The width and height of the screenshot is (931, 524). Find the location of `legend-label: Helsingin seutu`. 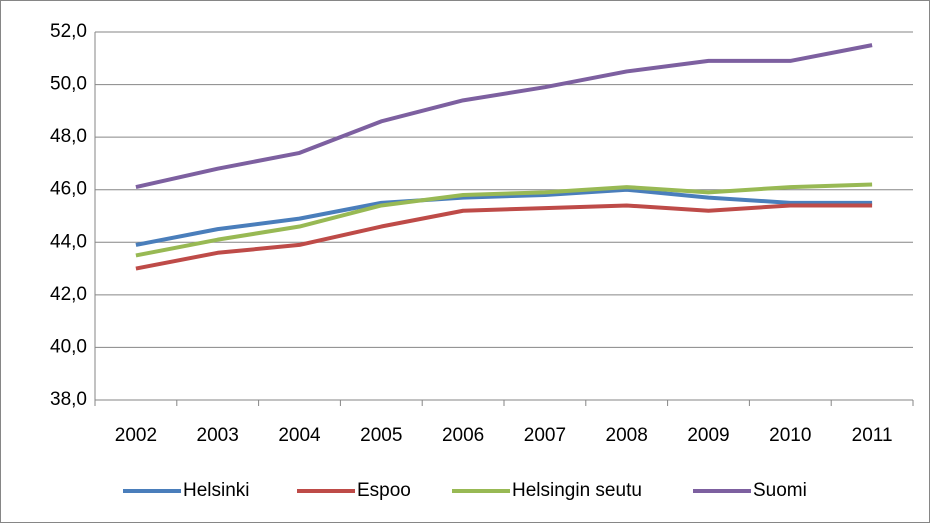

legend-label: Helsingin seutu is located at coordinates (577, 490).